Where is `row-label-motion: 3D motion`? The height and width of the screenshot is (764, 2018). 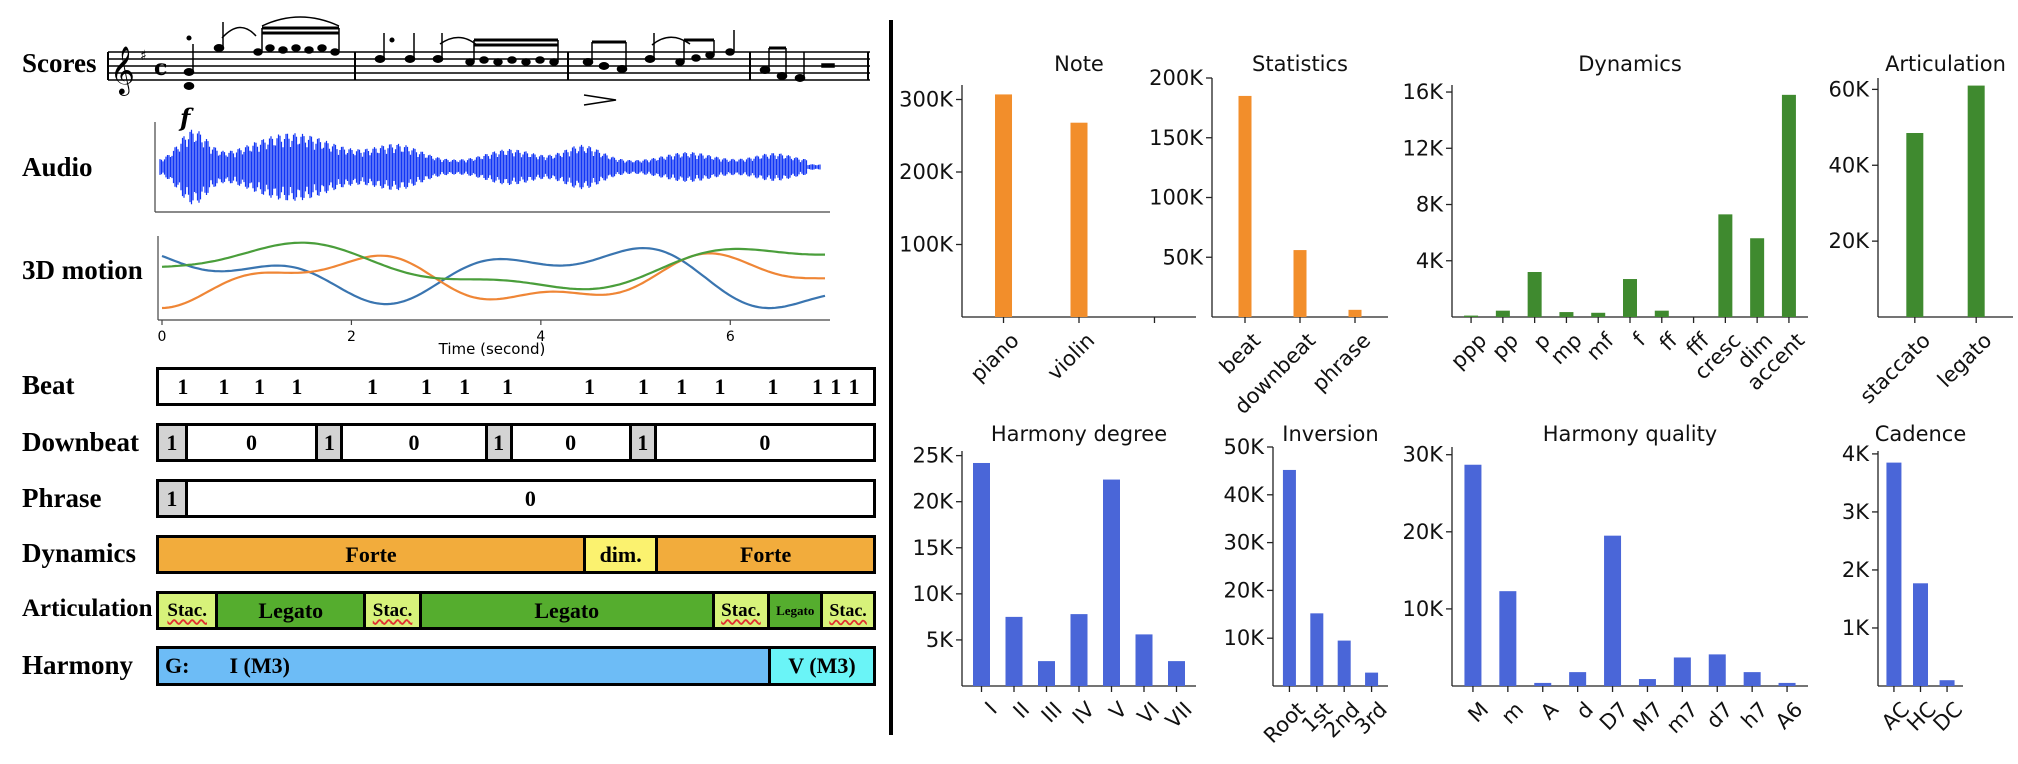 row-label-motion: 3D motion is located at coordinates (82, 270).